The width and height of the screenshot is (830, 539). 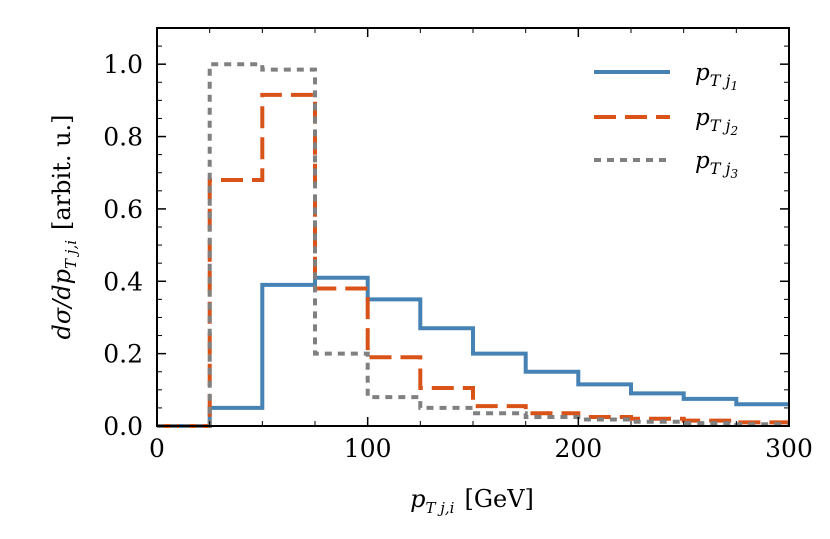 What do you see at coordinates (578, 448) in the screenshot?
I see `x-tick-label: 200` at bounding box center [578, 448].